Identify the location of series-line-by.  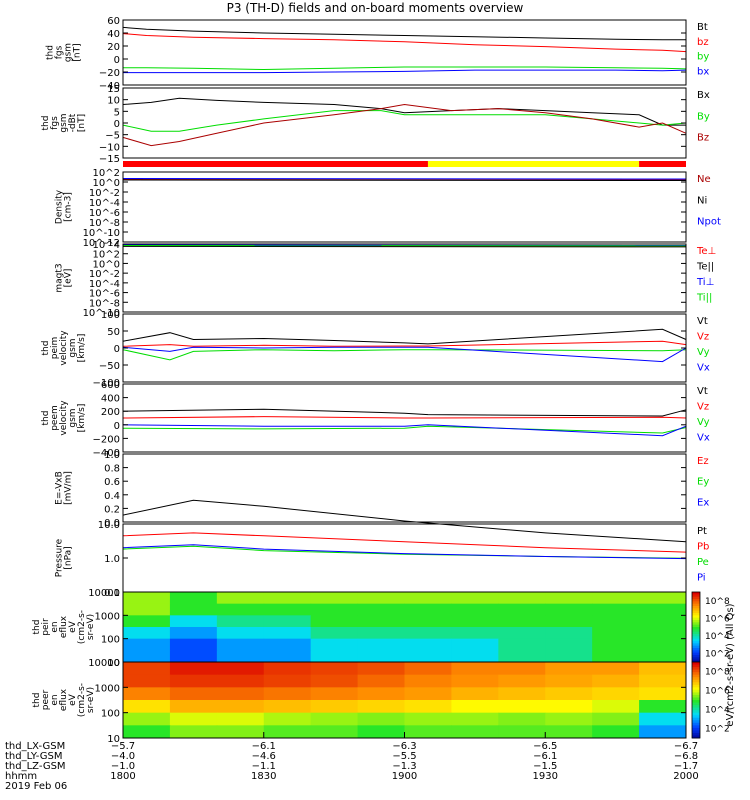
(405, 68).